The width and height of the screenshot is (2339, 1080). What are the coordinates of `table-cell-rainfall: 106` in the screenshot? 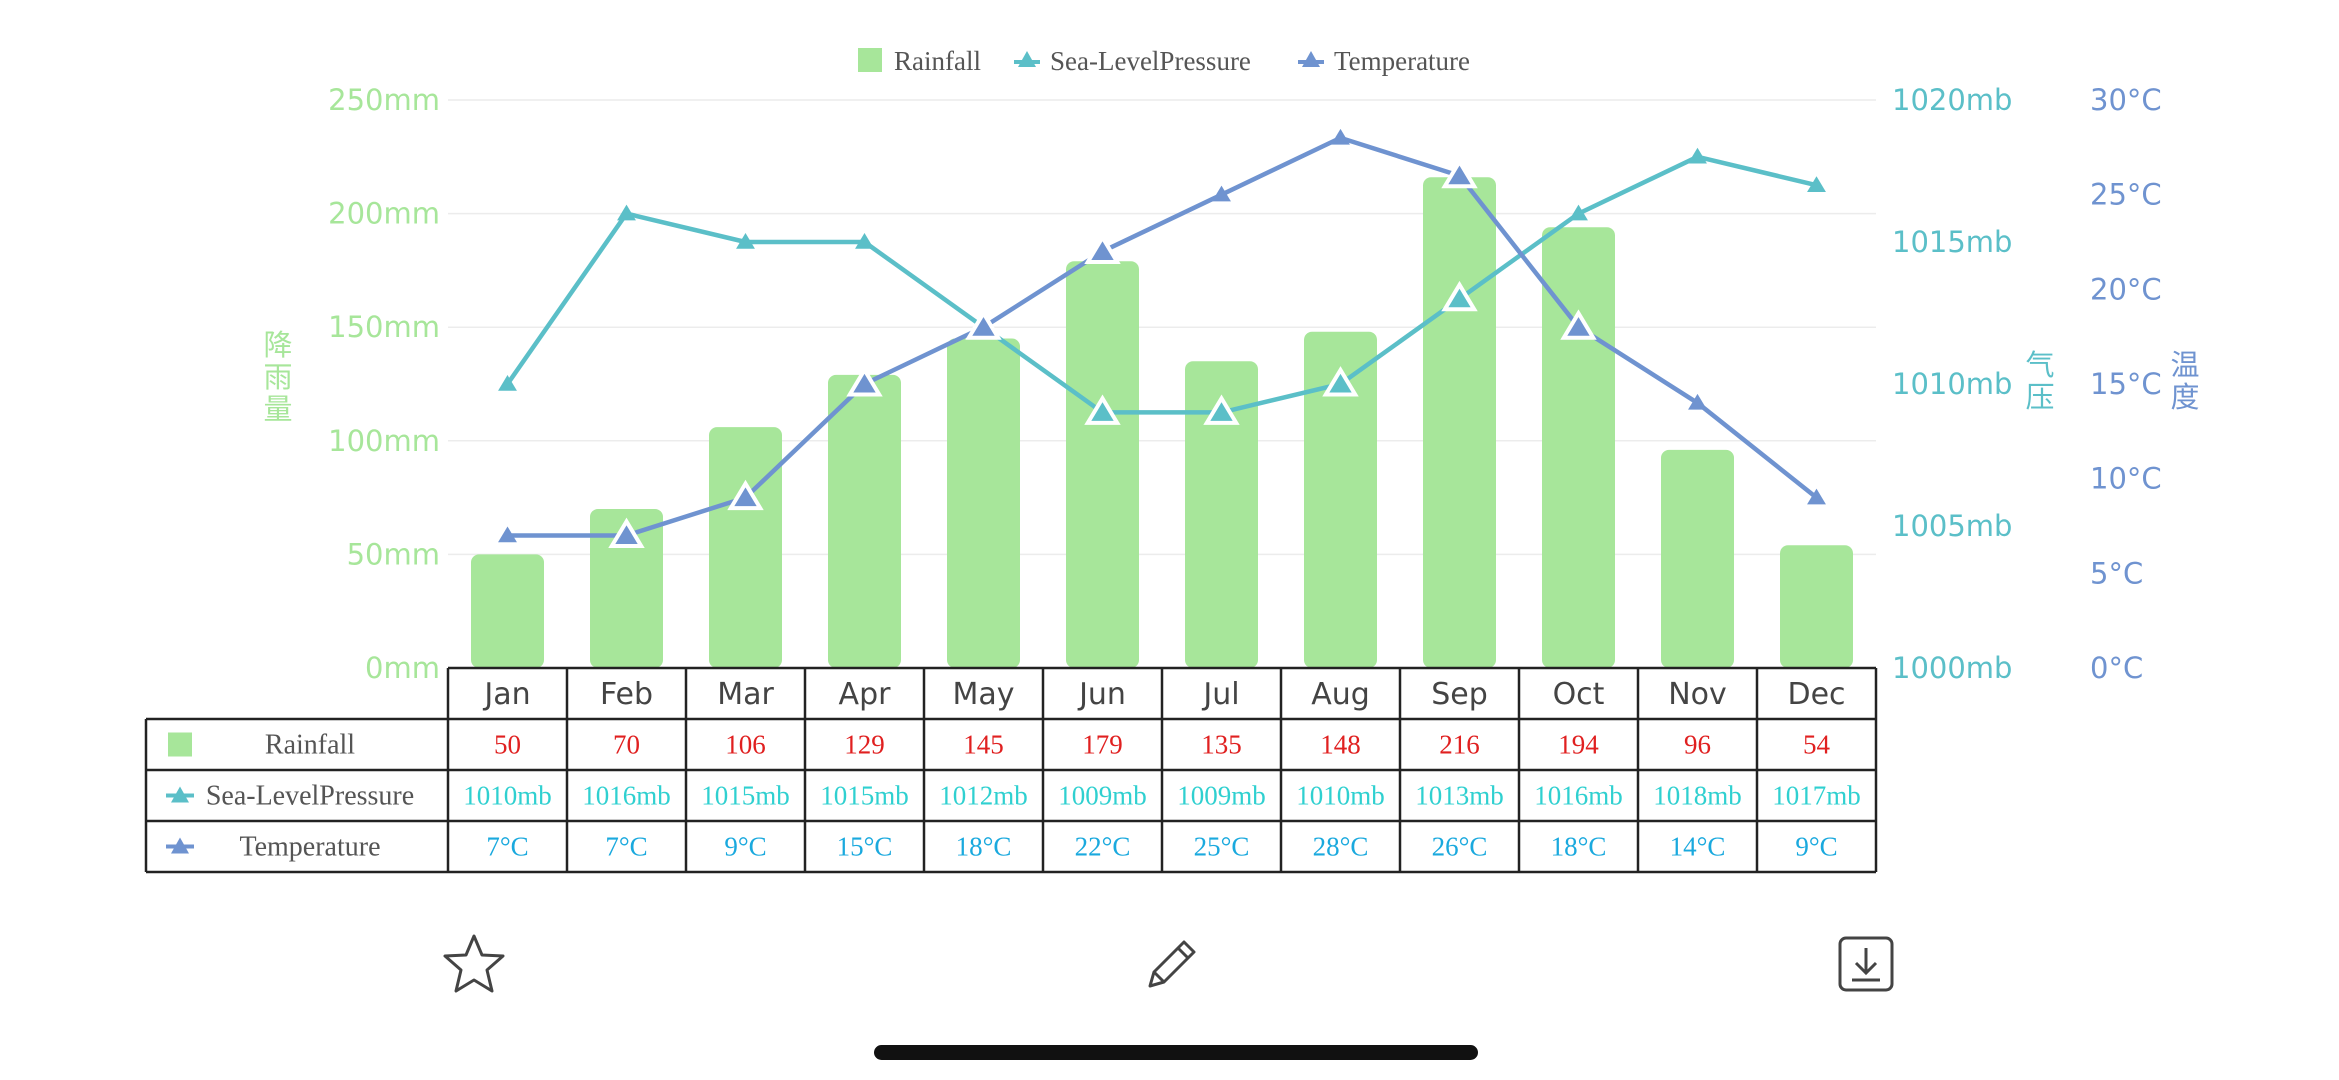 It's located at (745, 745).